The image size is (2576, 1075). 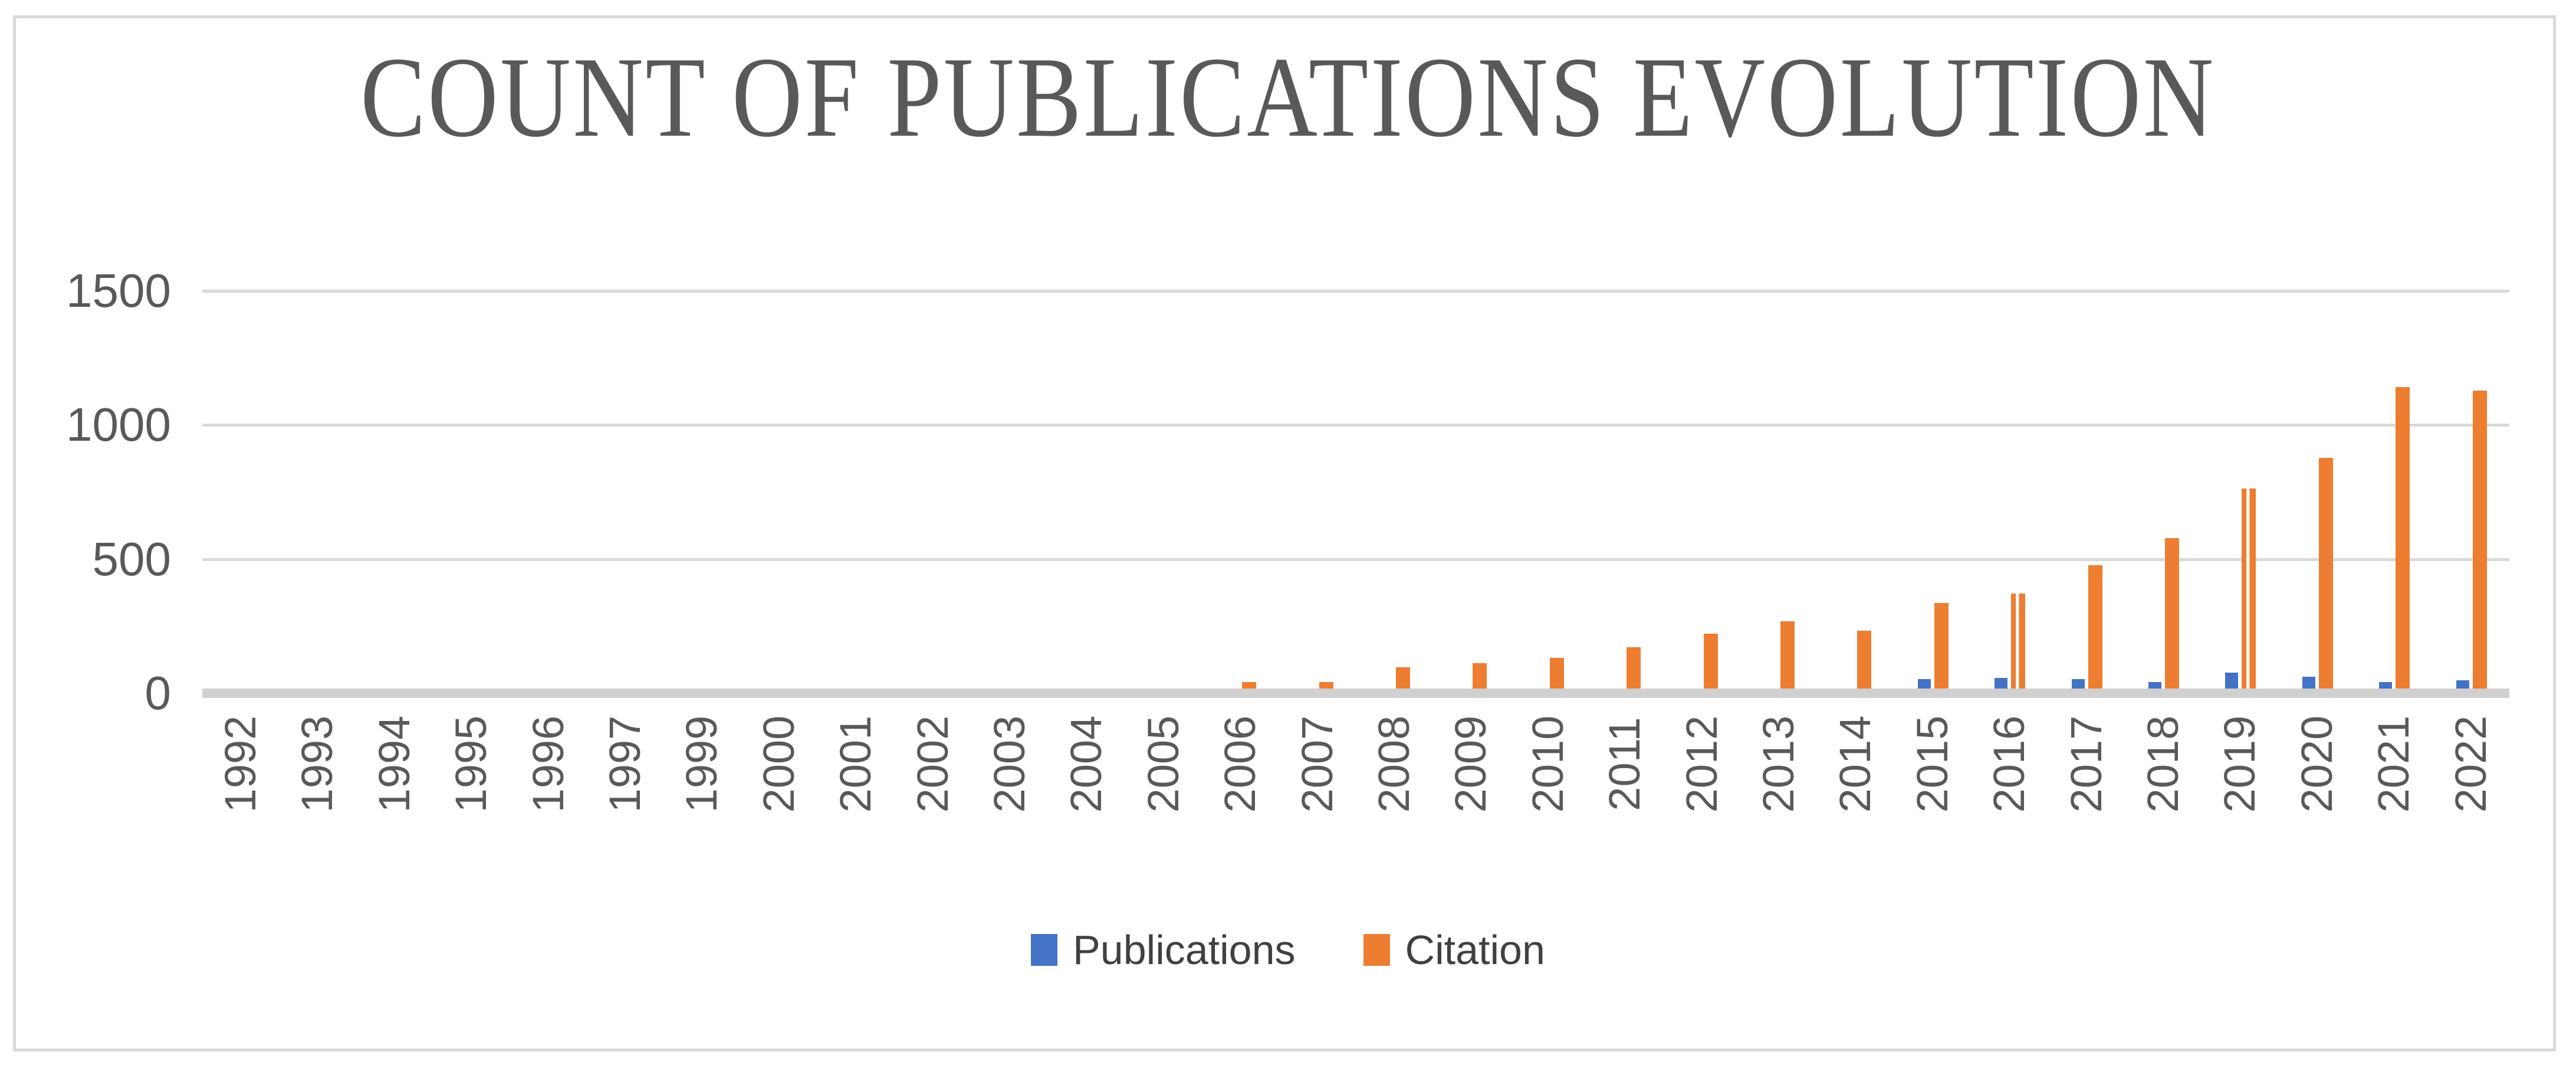 What do you see at coordinates (2479, 540) in the screenshot?
I see `citation-bar-2022` at bounding box center [2479, 540].